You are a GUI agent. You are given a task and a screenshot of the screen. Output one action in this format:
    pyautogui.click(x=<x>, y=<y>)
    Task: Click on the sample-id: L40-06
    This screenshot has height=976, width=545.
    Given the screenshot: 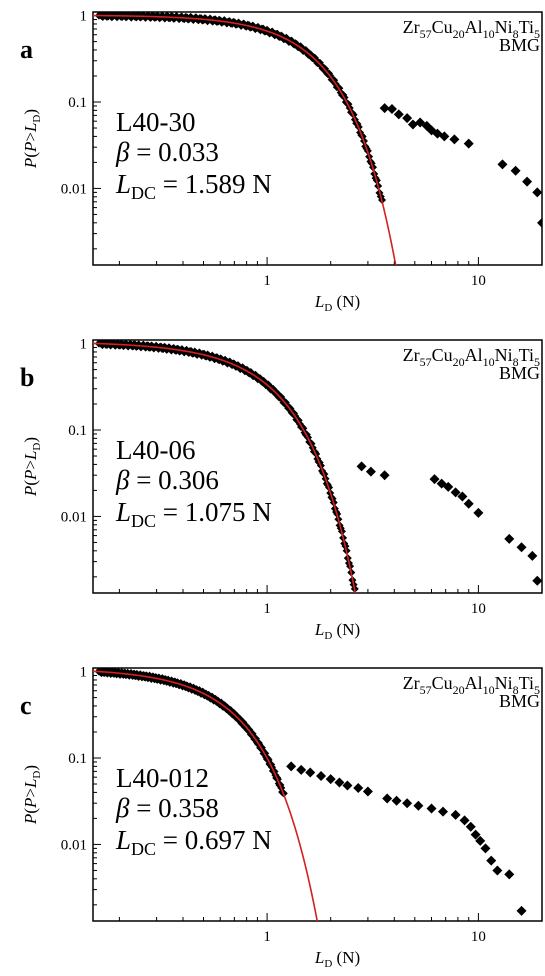 What is the action you would take?
    pyautogui.click(x=155, y=450)
    